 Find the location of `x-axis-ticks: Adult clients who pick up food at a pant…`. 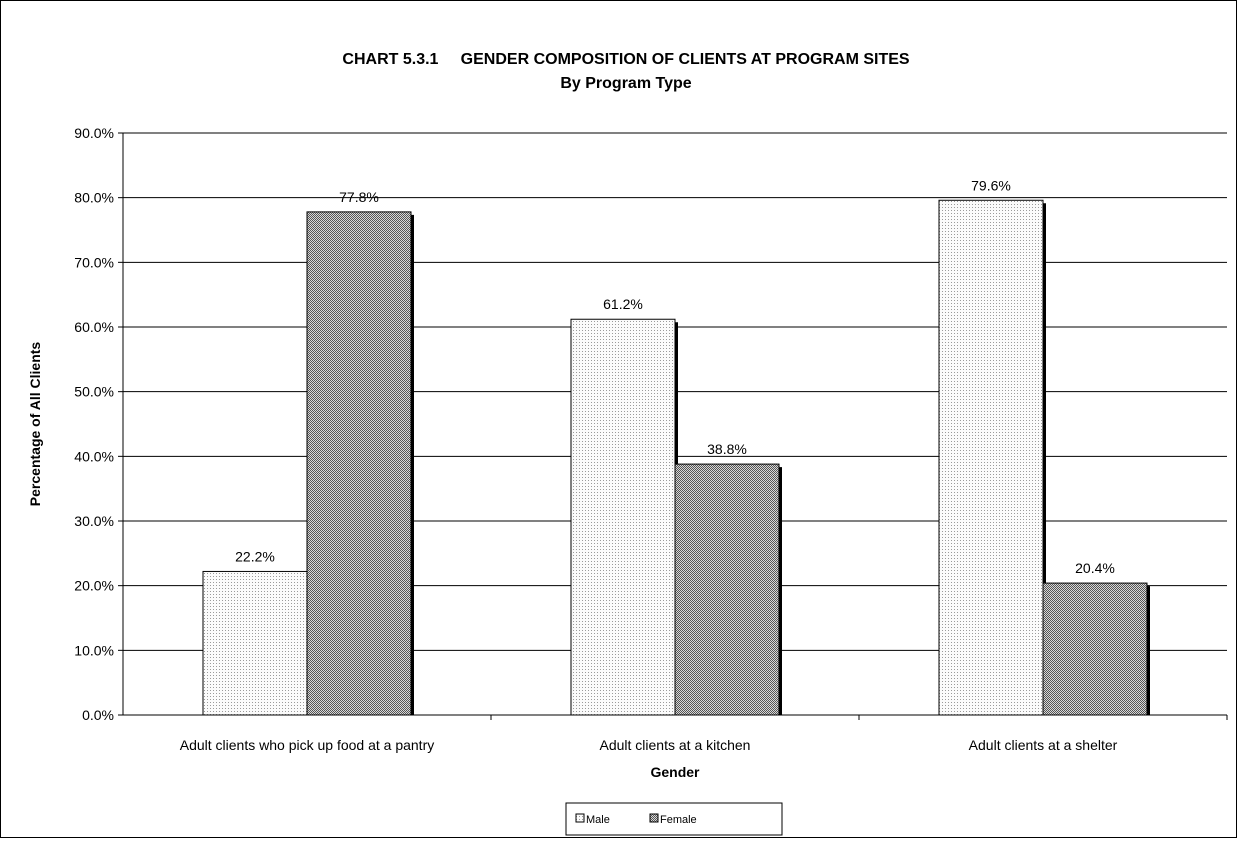

x-axis-ticks: Adult clients who pick up food at a pant… is located at coordinates (704, 734).